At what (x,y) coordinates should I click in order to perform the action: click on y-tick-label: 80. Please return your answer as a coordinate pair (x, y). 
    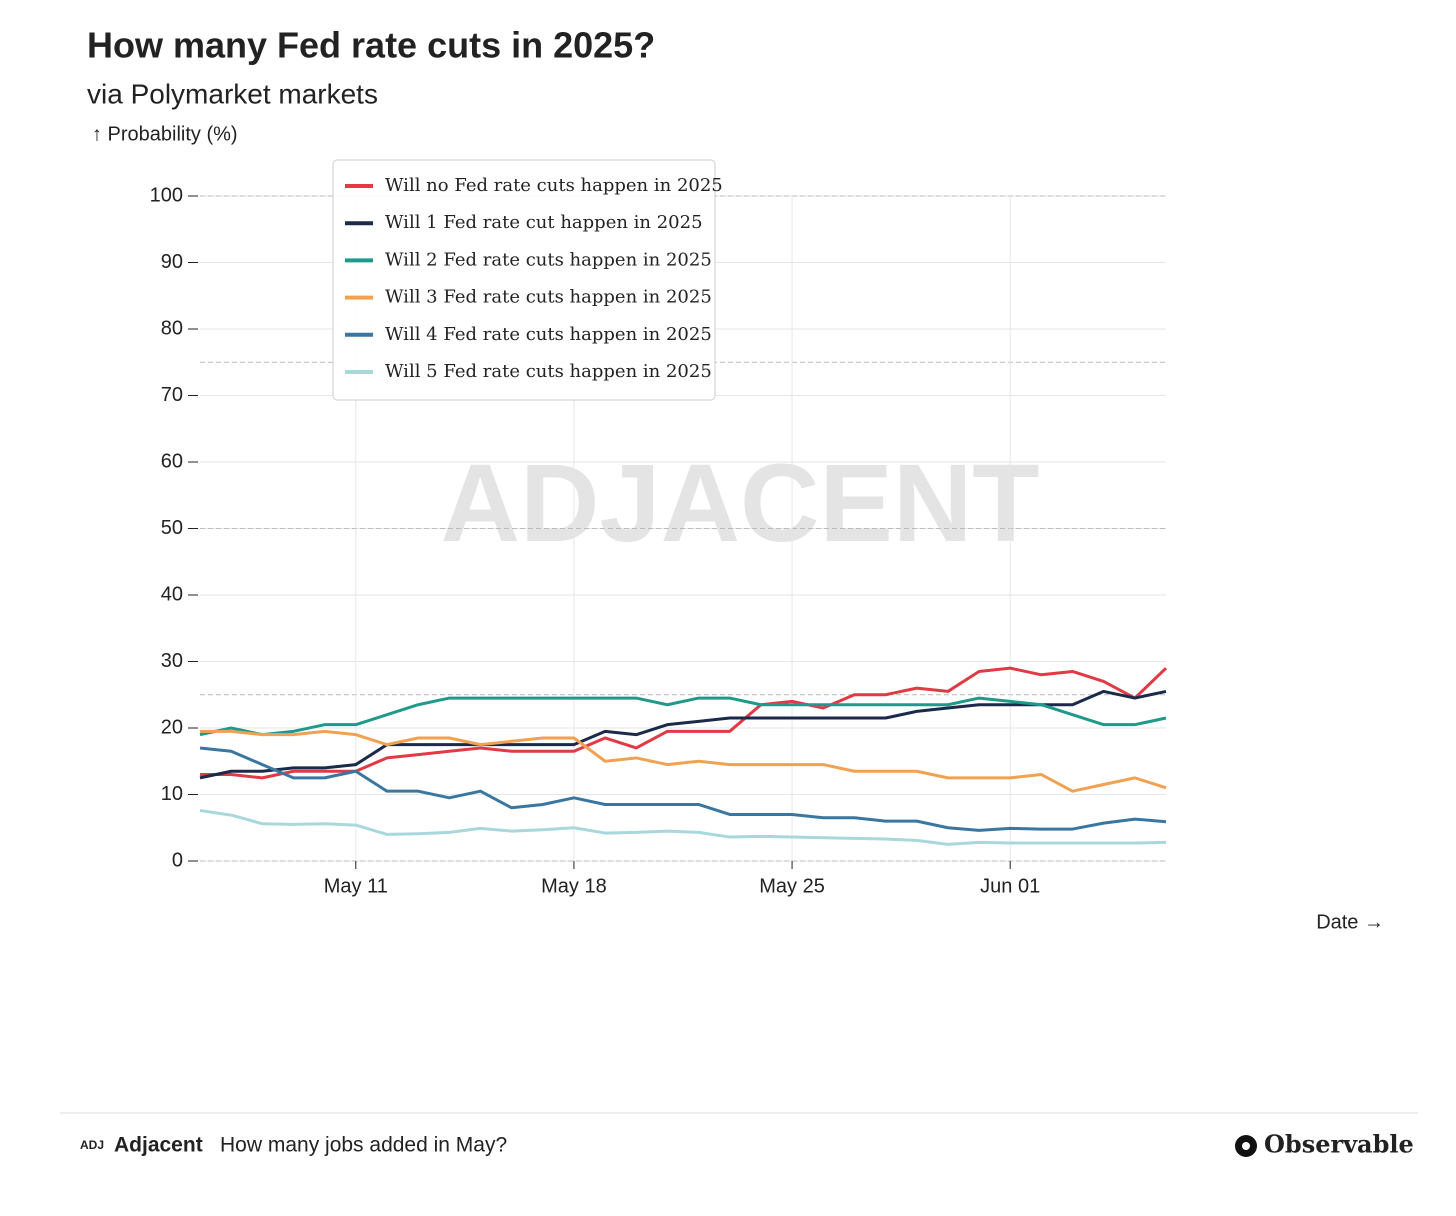
    Looking at the image, I should click on (172, 328).